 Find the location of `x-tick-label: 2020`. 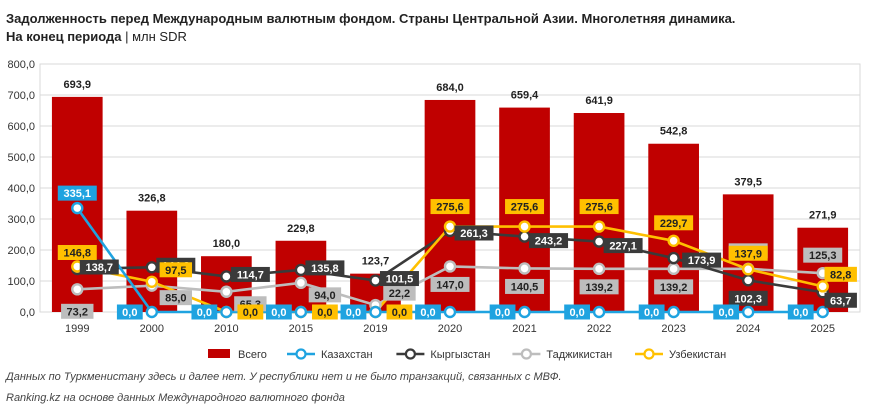

x-tick-label: 2020 is located at coordinates (450, 329).